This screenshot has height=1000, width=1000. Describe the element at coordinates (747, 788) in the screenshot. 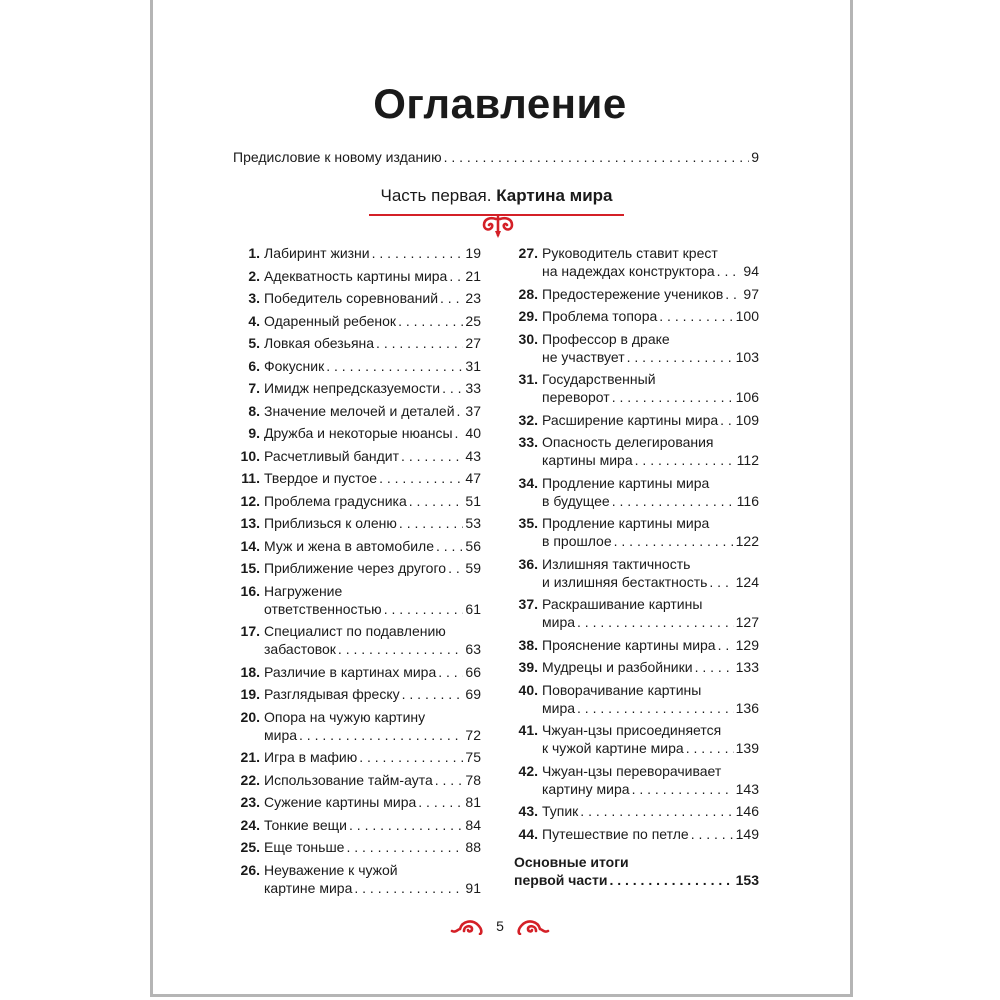

I see `entry-page: 143` at that location.